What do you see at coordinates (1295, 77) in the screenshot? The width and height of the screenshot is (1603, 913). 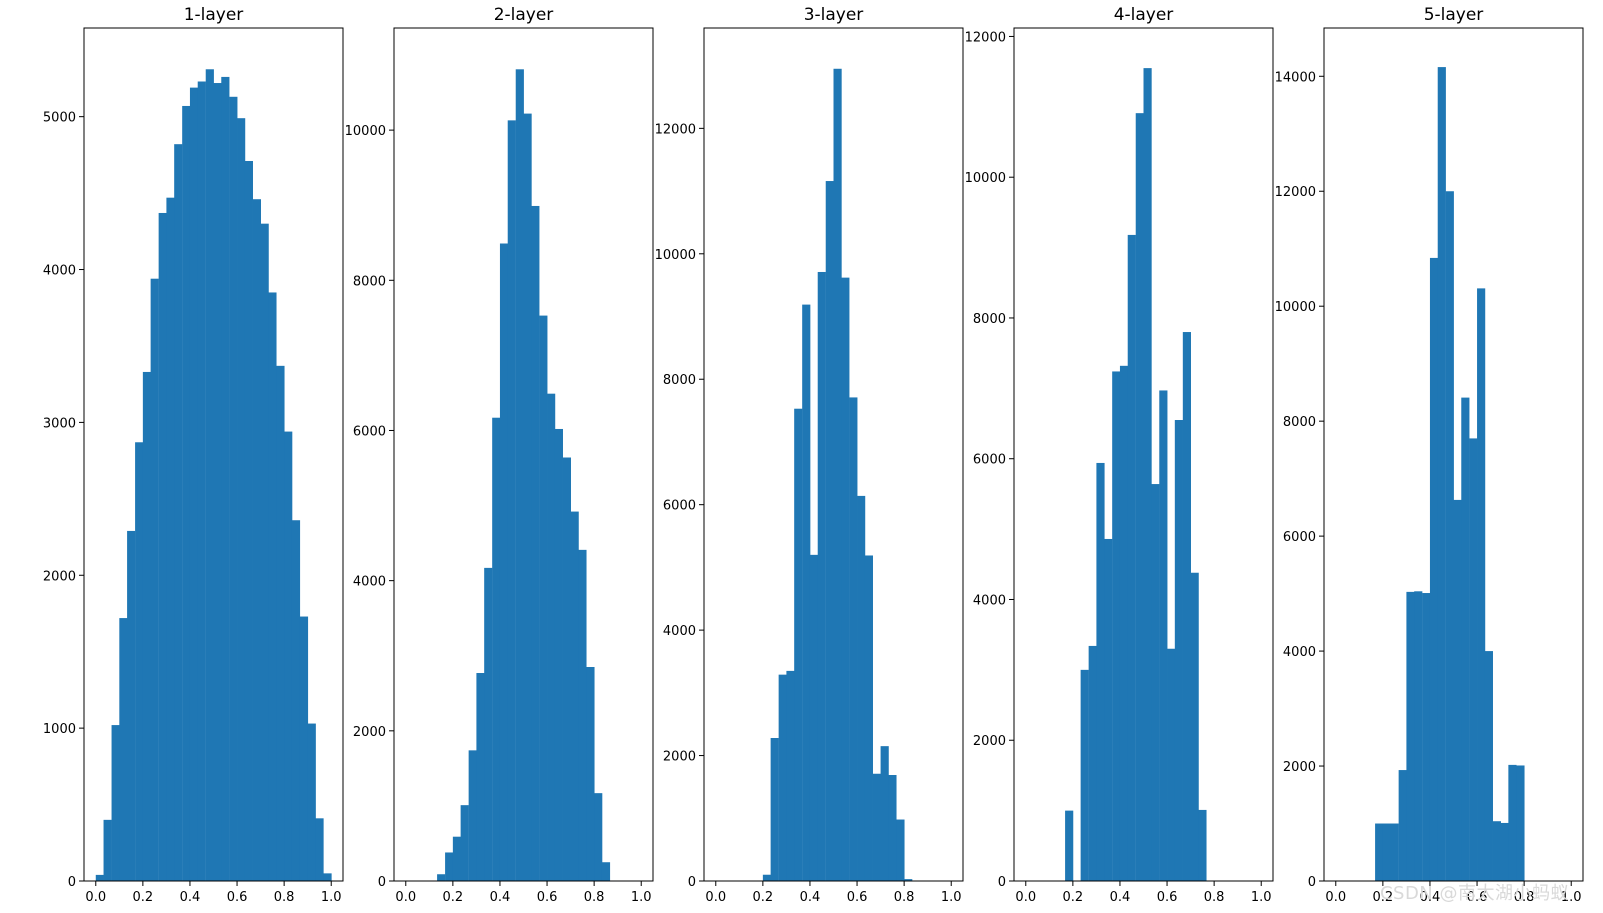 I see `y-tick-label: 14000` at bounding box center [1295, 77].